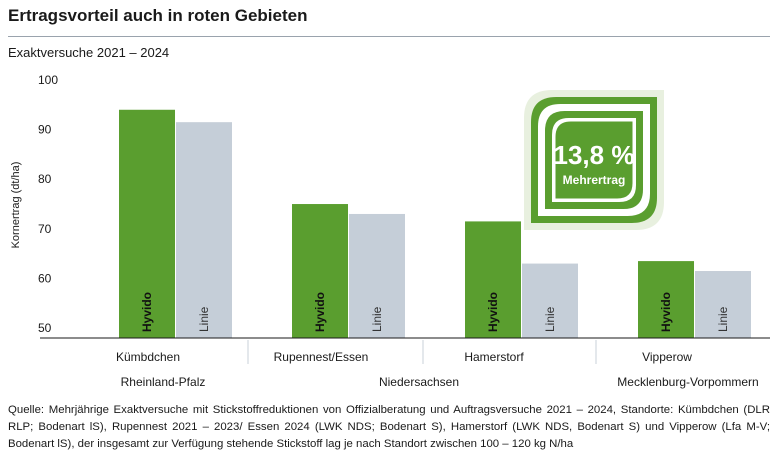 The height and width of the screenshot is (460, 778). What do you see at coordinates (158, 15) in the screenshot?
I see `chart-title: Ertragsvorteil auch in roten Gebieten` at bounding box center [158, 15].